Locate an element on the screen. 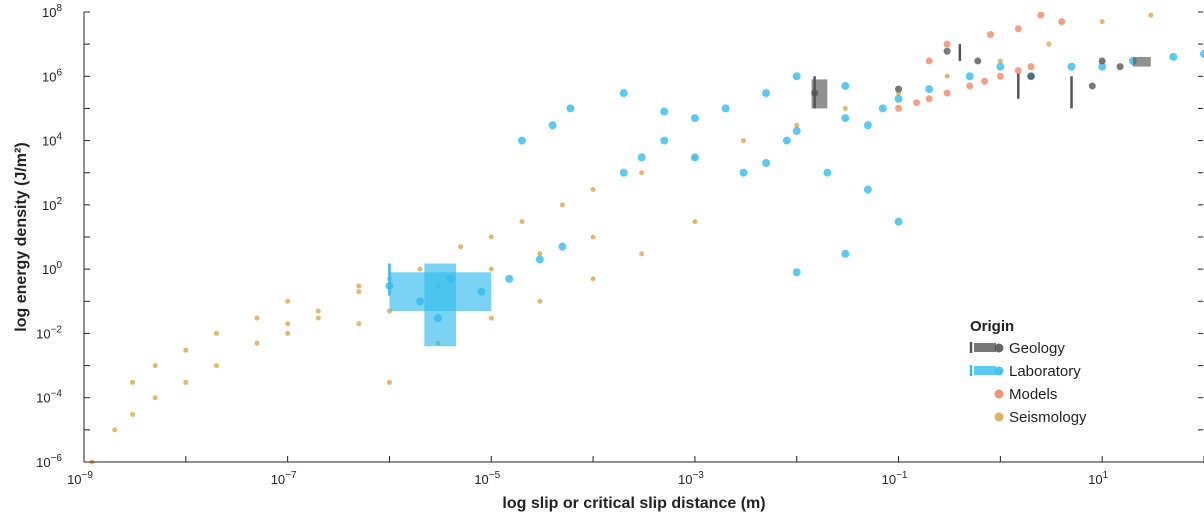  legend-title: Origin is located at coordinates (992, 326).